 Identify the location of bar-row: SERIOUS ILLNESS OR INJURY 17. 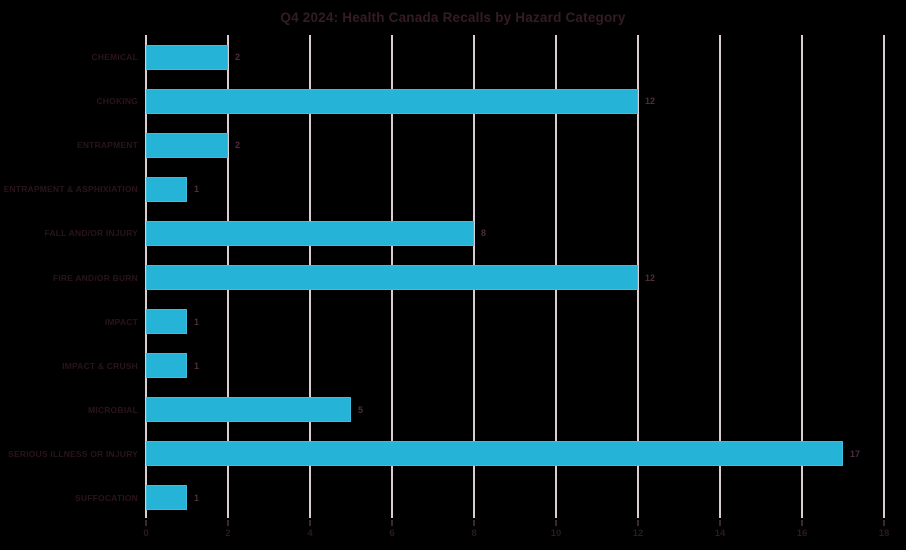
(453, 454).